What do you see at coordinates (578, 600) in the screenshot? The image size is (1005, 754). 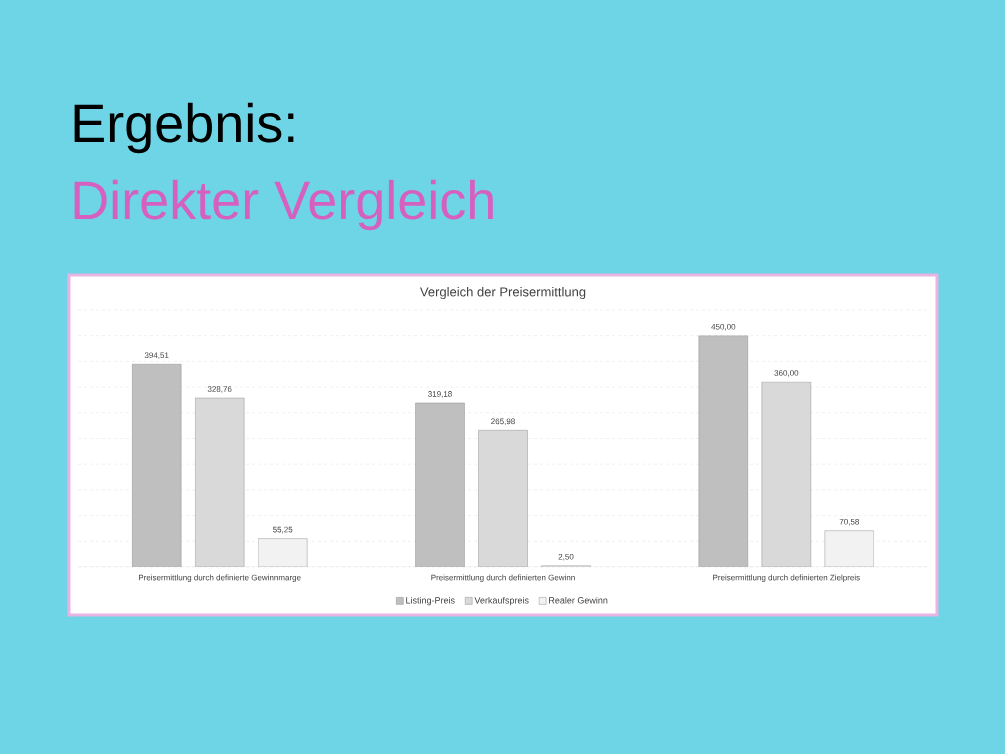 I see `legend-label: Realer Gewinn` at bounding box center [578, 600].